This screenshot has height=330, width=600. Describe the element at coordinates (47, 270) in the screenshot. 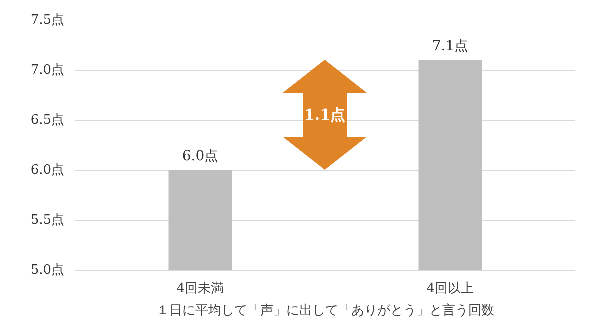

I see `y-tick-label: 5.0点` at that location.